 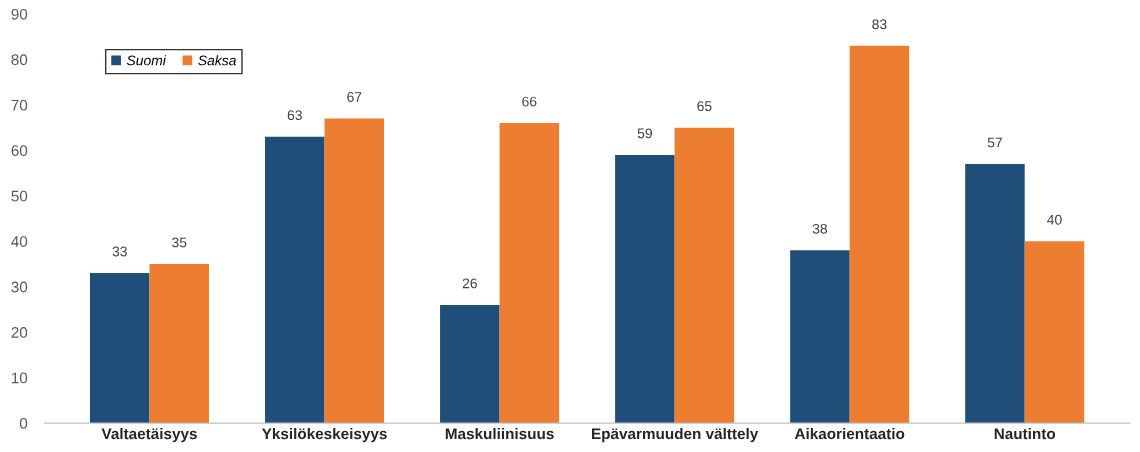 I want to click on data-label: 38, so click(x=820, y=228).